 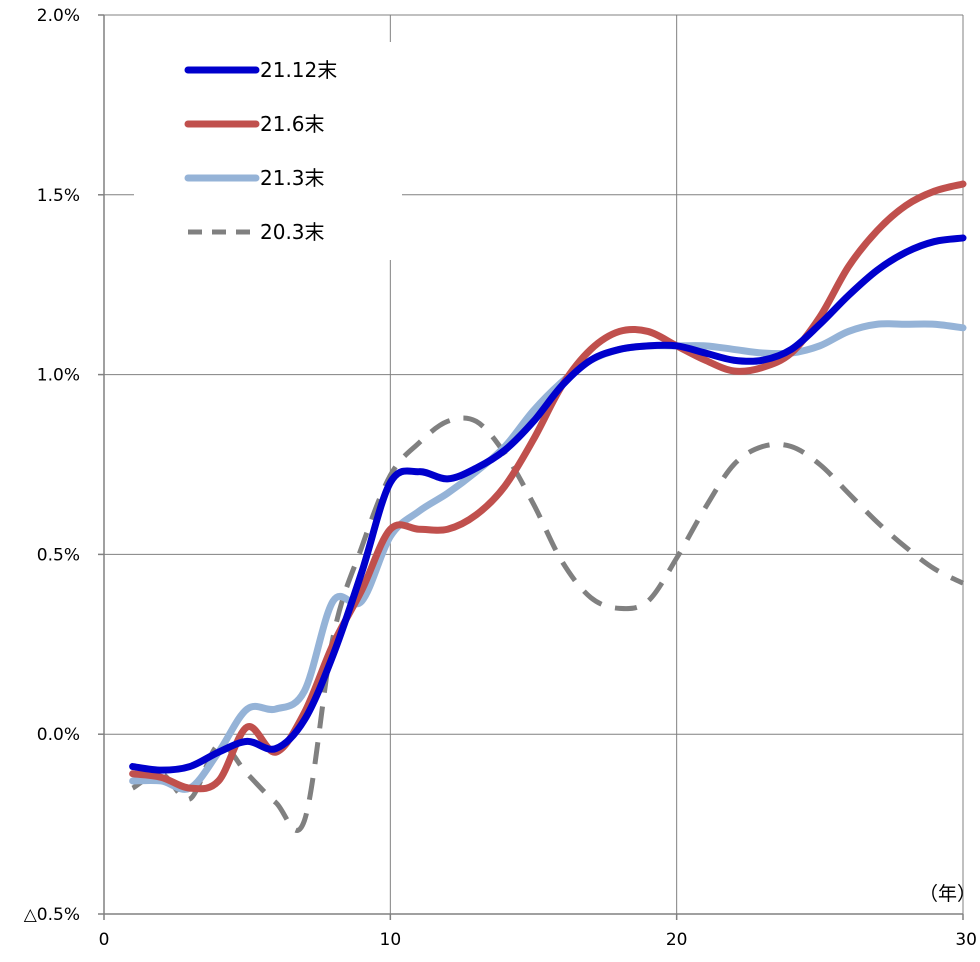 What do you see at coordinates (292, 232) in the screenshot?
I see `legend-label-3: 20.3末` at bounding box center [292, 232].